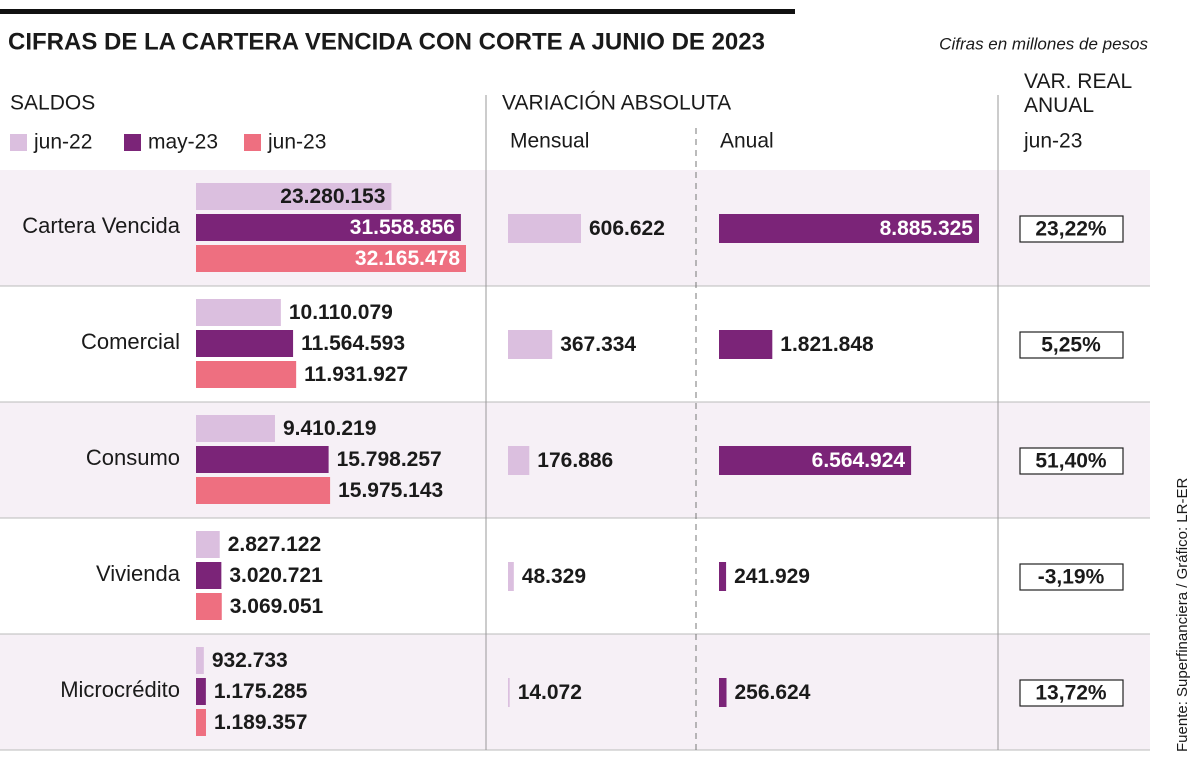  What do you see at coordinates (598, 344) in the screenshot?
I see `value-label: 367.334` at bounding box center [598, 344].